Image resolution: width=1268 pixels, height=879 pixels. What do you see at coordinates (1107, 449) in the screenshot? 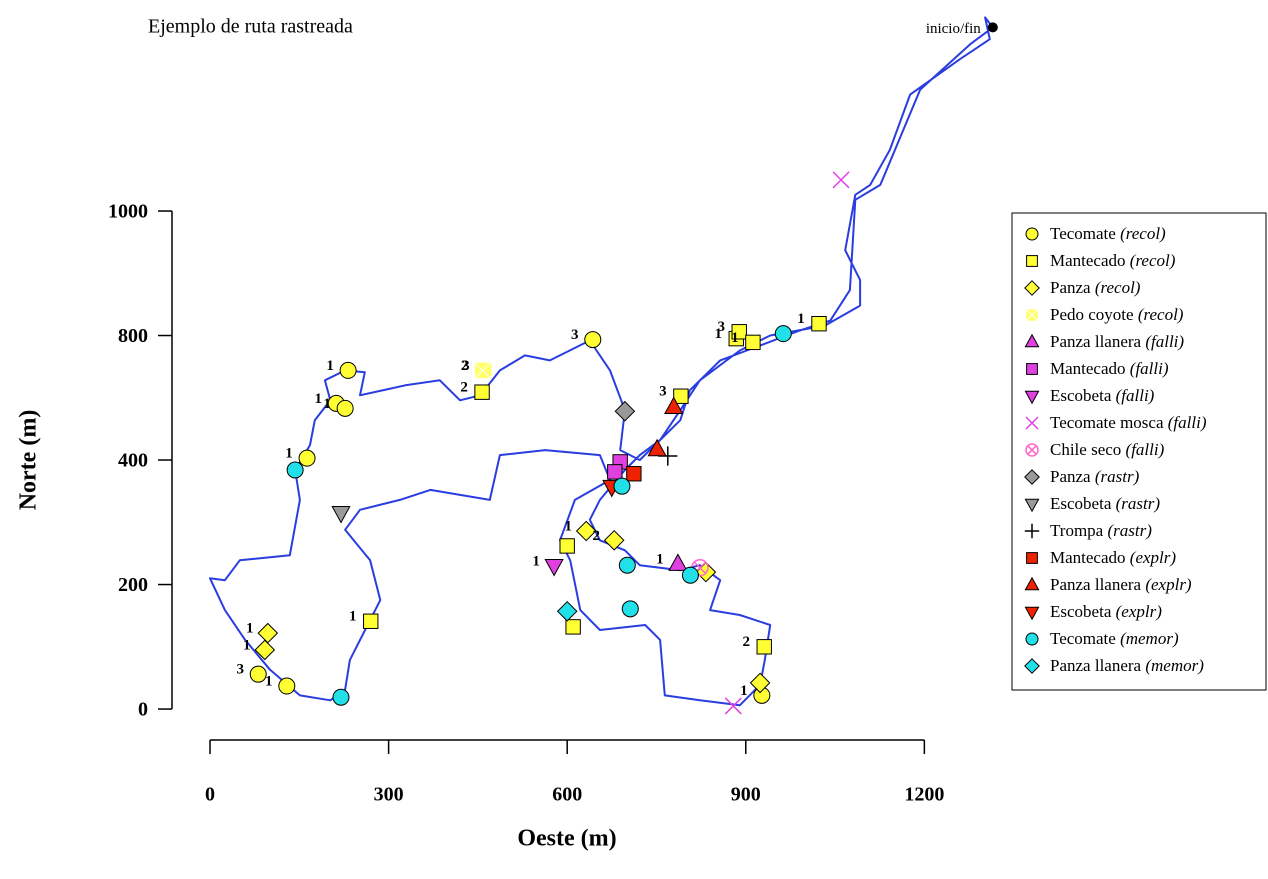
I see `legend-entry: Chile seco (falli)` at bounding box center [1107, 449].